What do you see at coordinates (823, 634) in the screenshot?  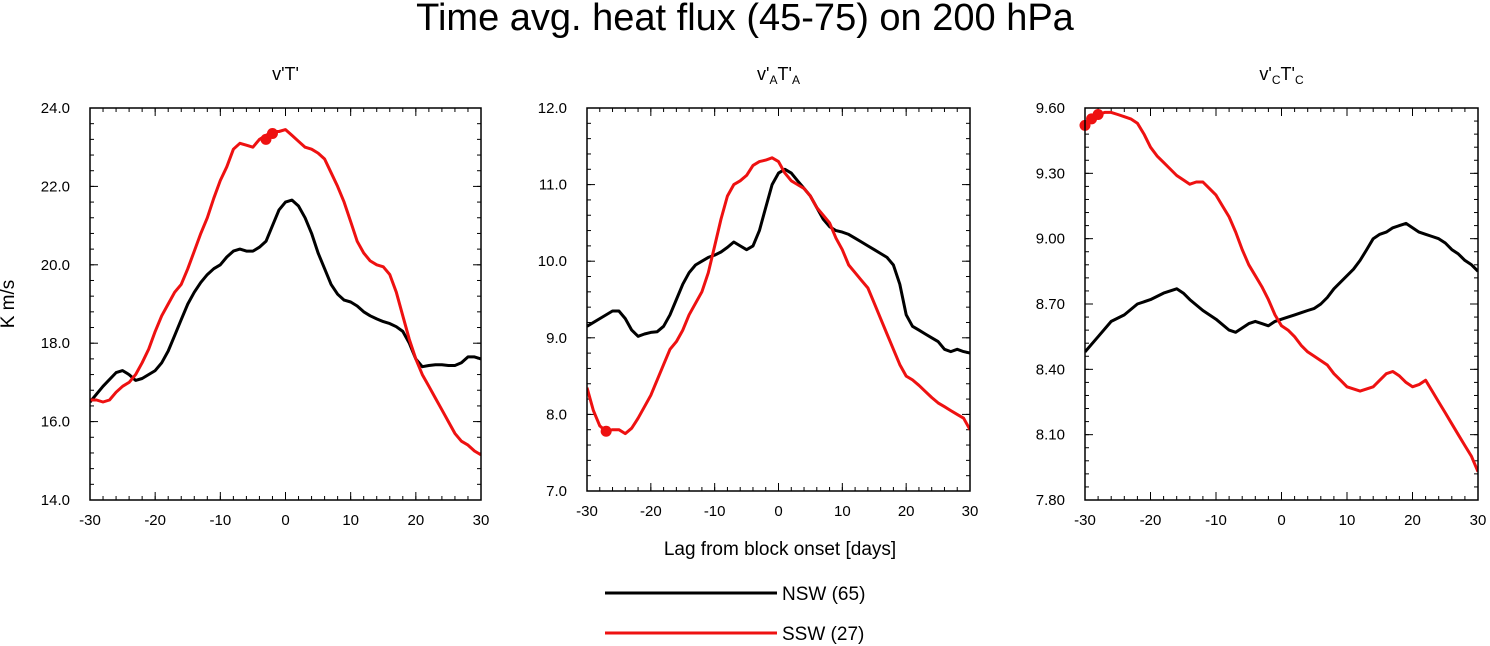 I see `legend-label-ssw: SSW (27)` at bounding box center [823, 634].